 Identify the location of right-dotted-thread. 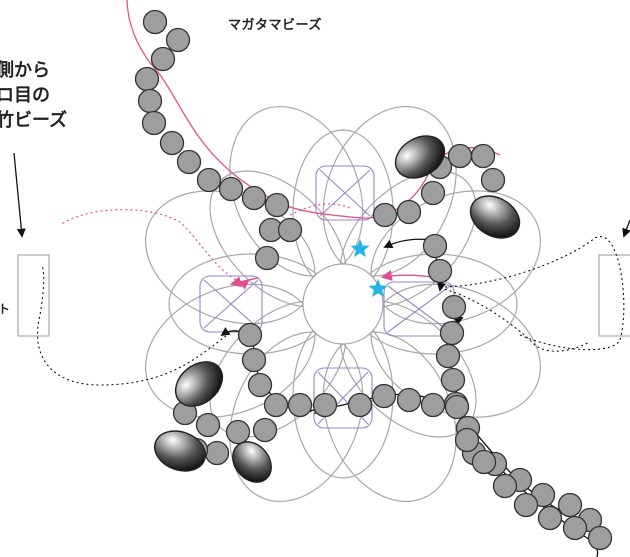
(532, 293).